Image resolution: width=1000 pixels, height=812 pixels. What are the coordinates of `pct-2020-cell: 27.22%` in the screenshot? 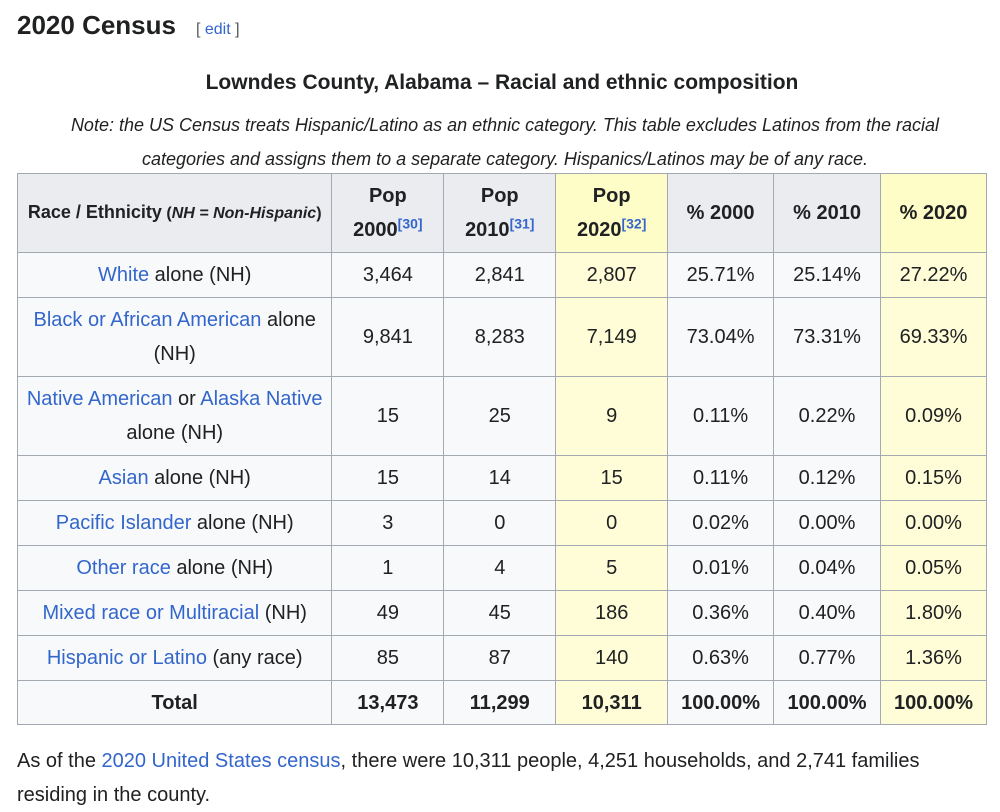 It's located at (933, 275).